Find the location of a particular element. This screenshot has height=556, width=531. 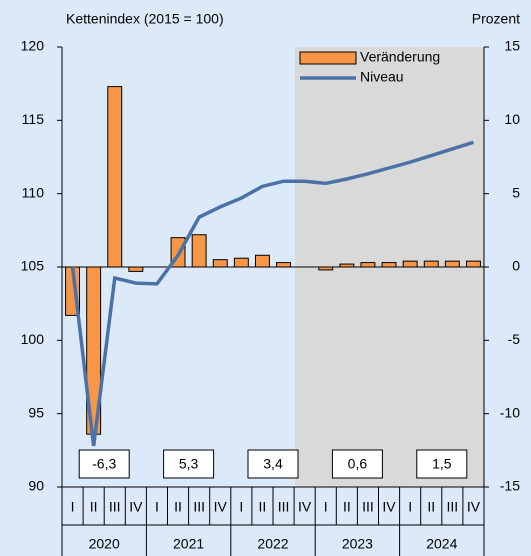

y-tick-label: 105 is located at coordinates (33, 266).